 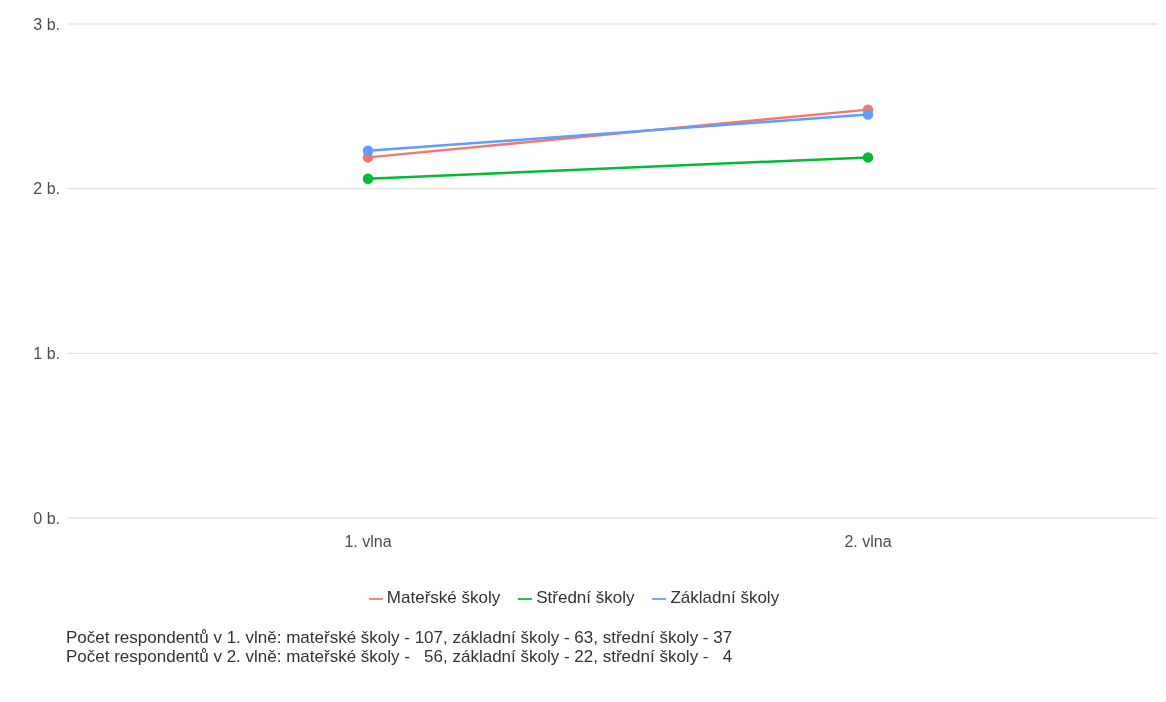 What do you see at coordinates (46, 518) in the screenshot?
I see `y-tick-label: 0 b.` at bounding box center [46, 518].